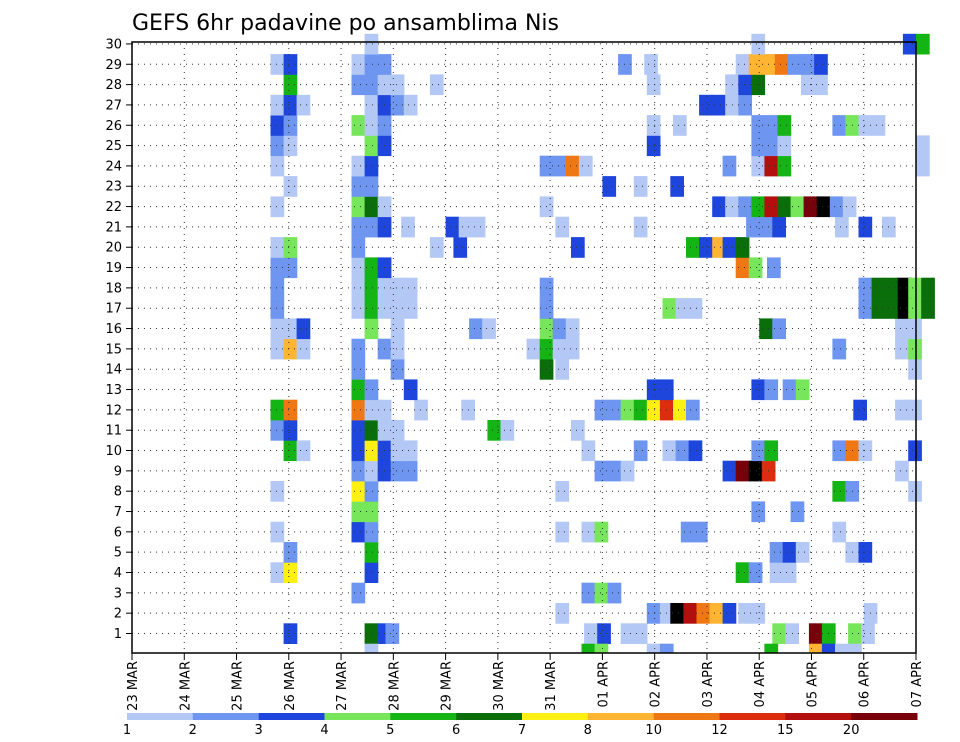  I want to click on x-tick-label: 03 APR, so click(708, 684).